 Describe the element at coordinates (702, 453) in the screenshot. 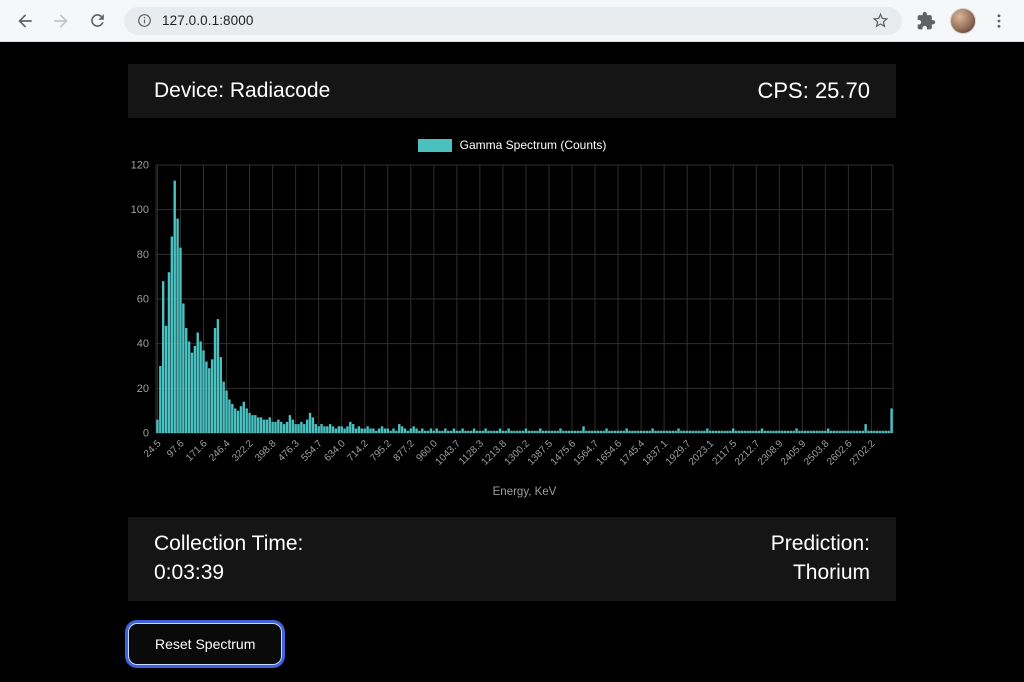

I see `svg-text: 2023.1` at that location.